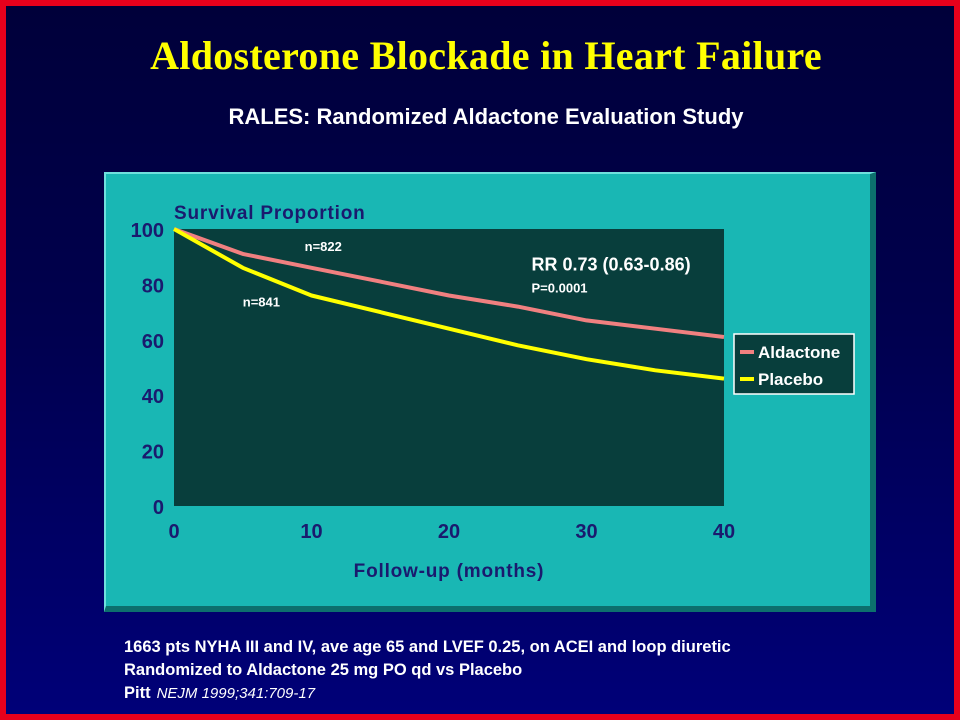  What do you see at coordinates (560, 288) in the screenshot?
I see `annotation-4: P=0.0001` at bounding box center [560, 288].